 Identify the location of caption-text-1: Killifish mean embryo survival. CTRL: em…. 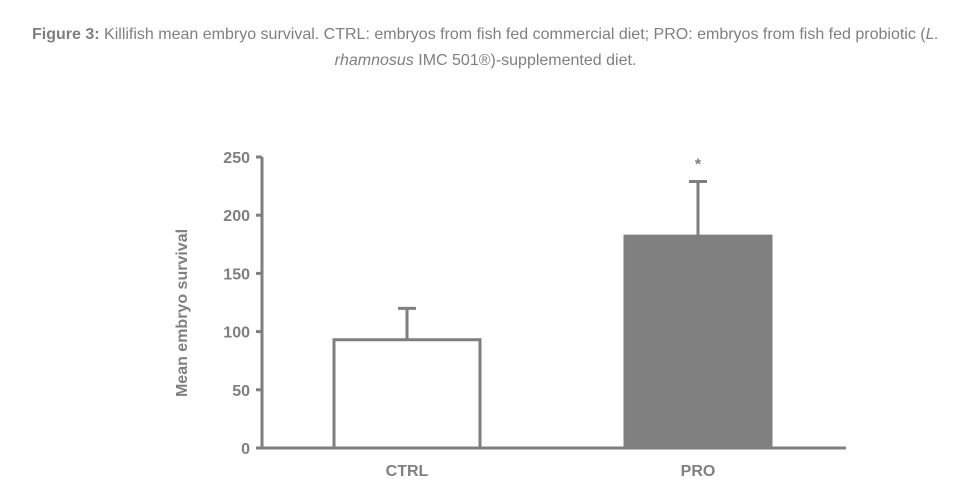
(512, 34).